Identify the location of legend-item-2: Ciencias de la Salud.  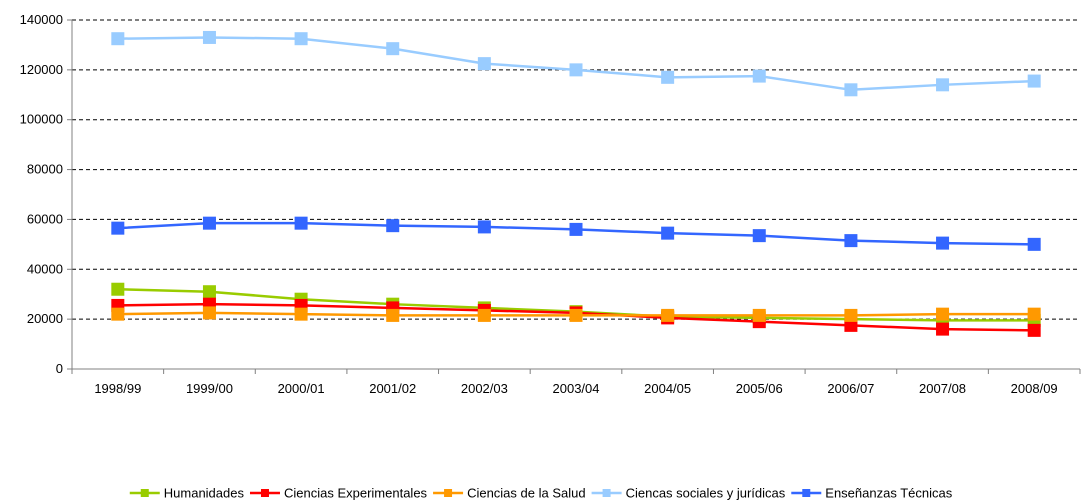
(509, 493).